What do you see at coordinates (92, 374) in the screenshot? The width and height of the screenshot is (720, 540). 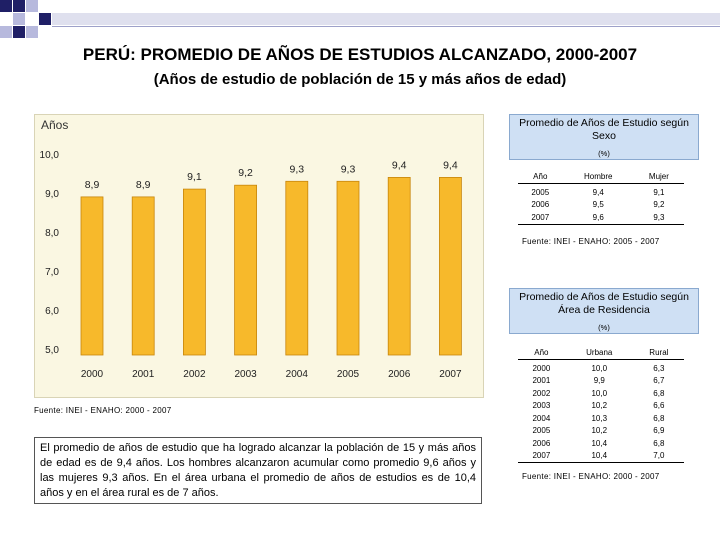 I see `x-tick-label: 2000` at bounding box center [92, 374].